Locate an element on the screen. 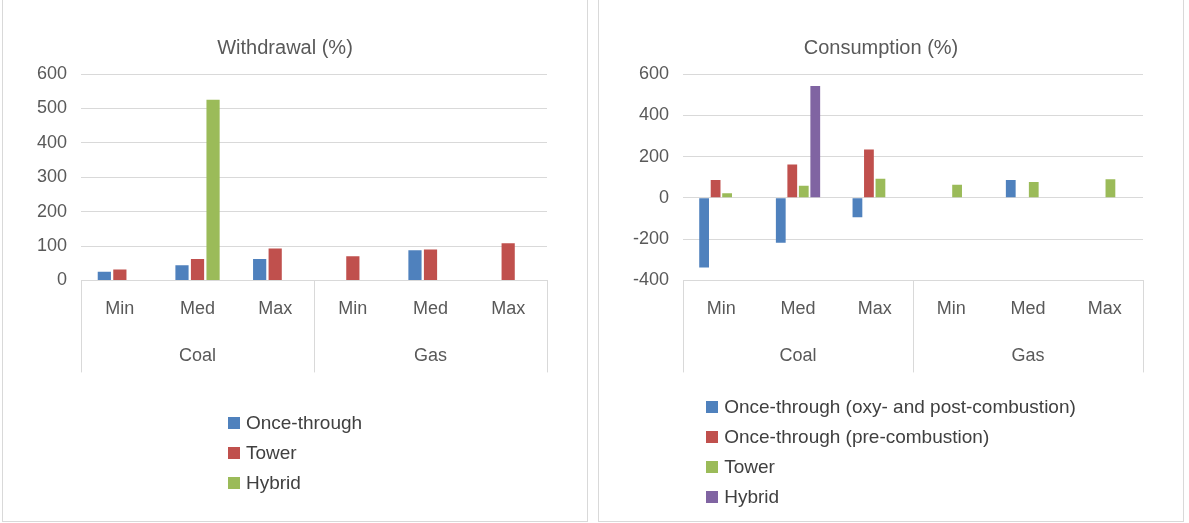 This screenshot has height=523, width=1189. y-tick-label: -400 is located at coordinates (651, 279).